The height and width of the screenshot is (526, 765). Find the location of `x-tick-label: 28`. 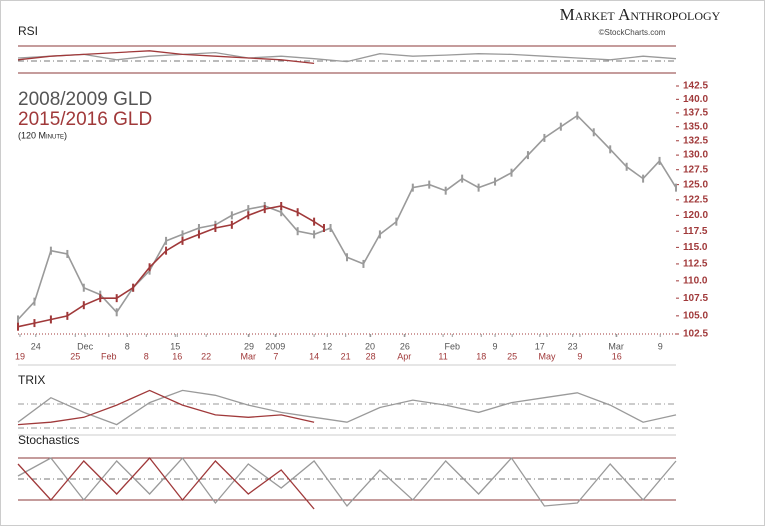

x-tick-label: 28 is located at coordinates (371, 356).